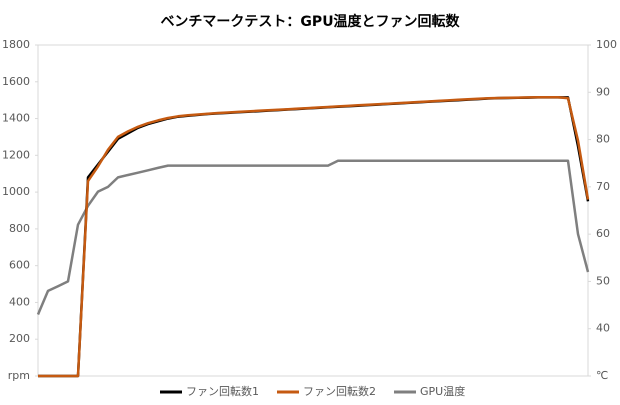 The width and height of the screenshot is (620, 405). What do you see at coordinates (603, 233) in the screenshot?
I see `y2-tick-label: 60` at bounding box center [603, 233].